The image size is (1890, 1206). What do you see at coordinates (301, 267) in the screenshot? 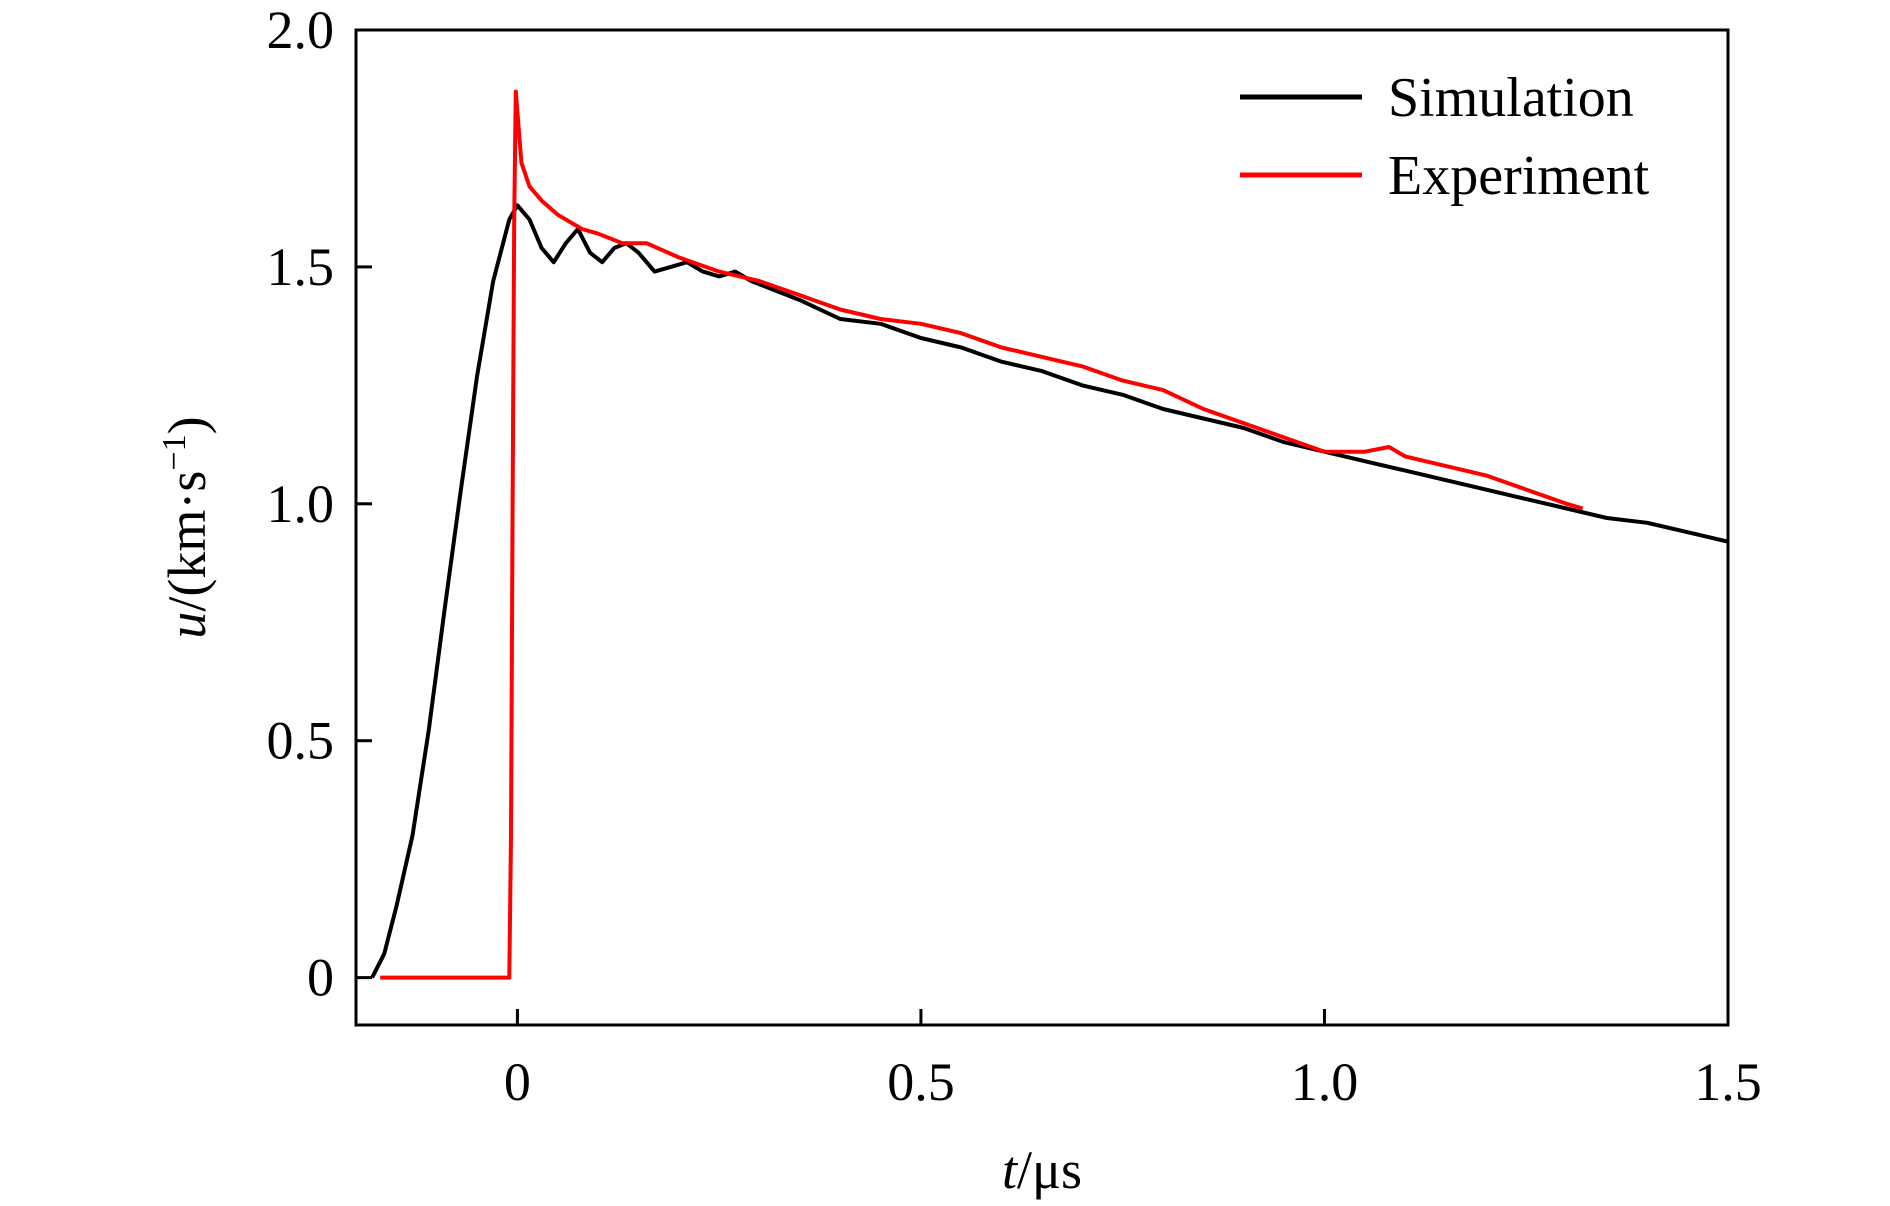
I see `y-tick-label: 1.5` at bounding box center [301, 267].